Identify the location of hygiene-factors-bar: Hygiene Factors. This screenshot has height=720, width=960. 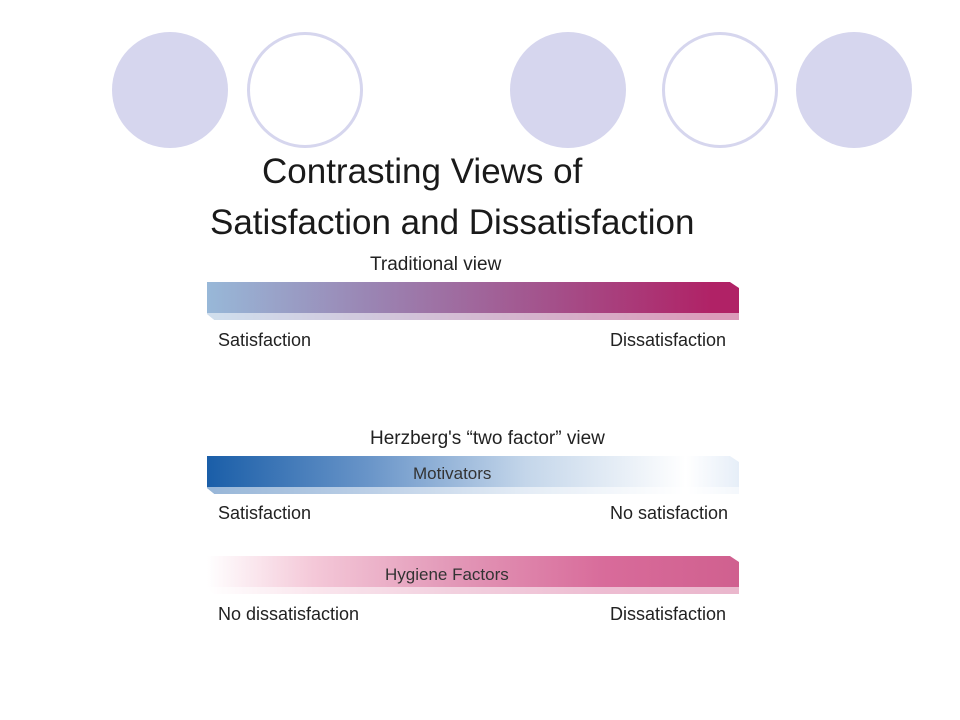
(473, 575).